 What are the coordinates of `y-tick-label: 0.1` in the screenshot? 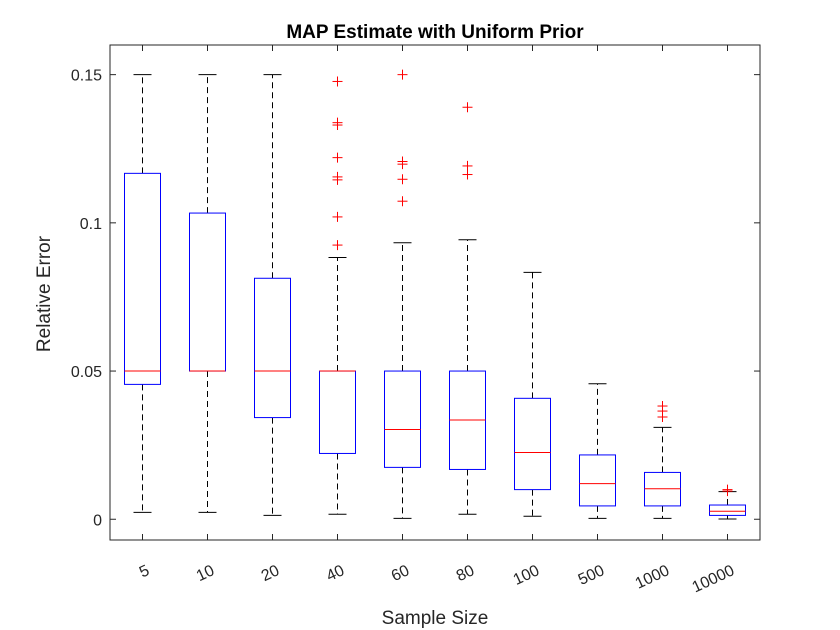 It's located at (91, 224).